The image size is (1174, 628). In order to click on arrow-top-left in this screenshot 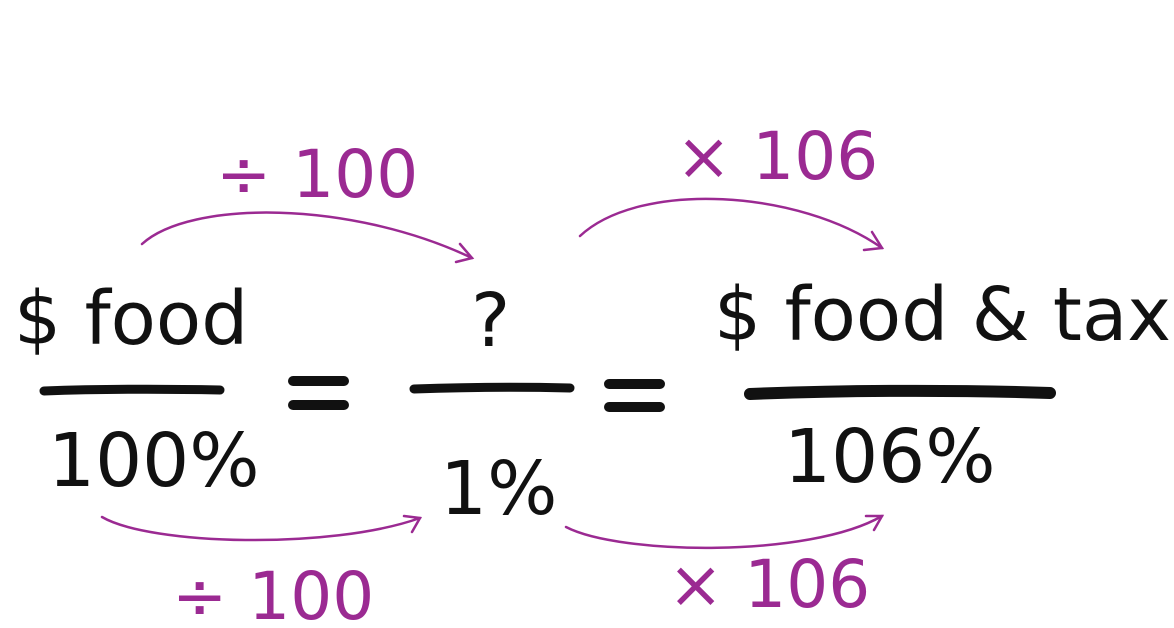, I will do `click(307, 237)`.